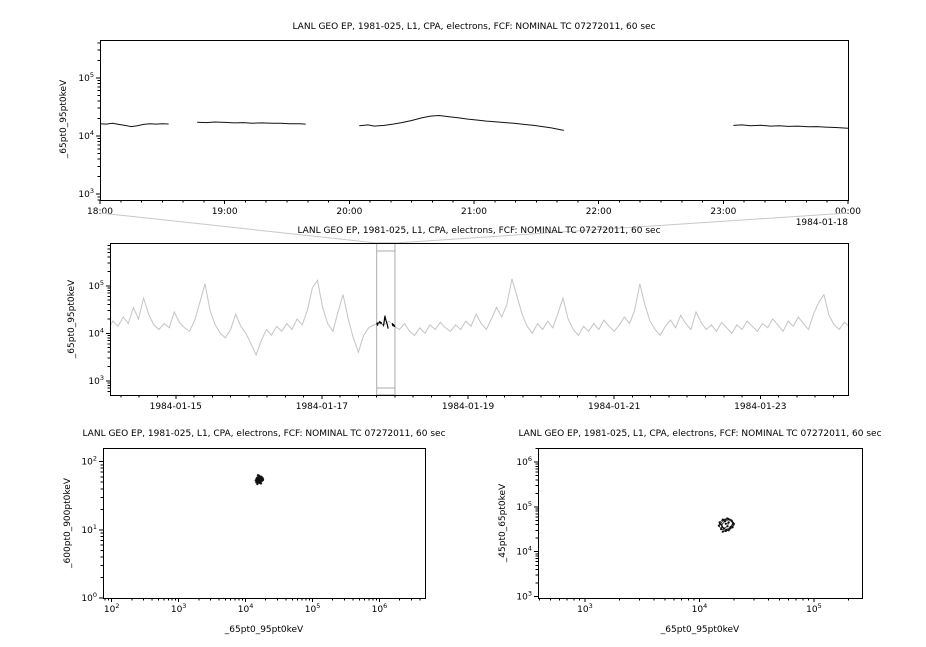 The width and height of the screenshot is (926, 647). Describe the element at coordinates (100, 212) in the screenshot. I see `axis-tick-label: 18:00` at that location.